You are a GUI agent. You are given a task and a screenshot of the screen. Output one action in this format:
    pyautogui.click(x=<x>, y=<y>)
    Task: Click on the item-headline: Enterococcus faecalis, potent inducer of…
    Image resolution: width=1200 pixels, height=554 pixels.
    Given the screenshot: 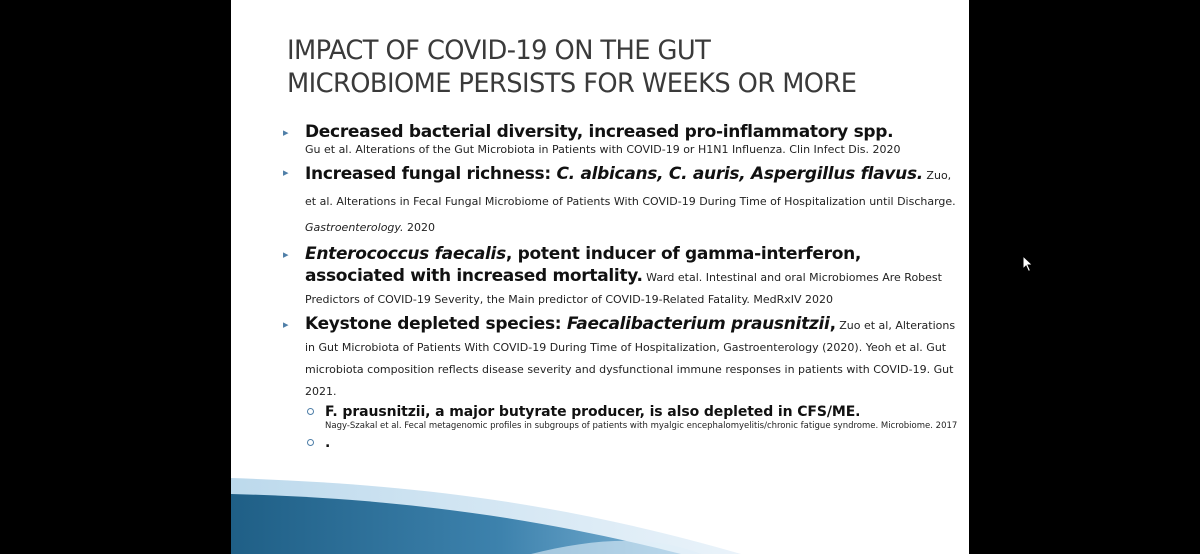 What is the action you would take?
    pyautogui.click(x=633, y=276)
    